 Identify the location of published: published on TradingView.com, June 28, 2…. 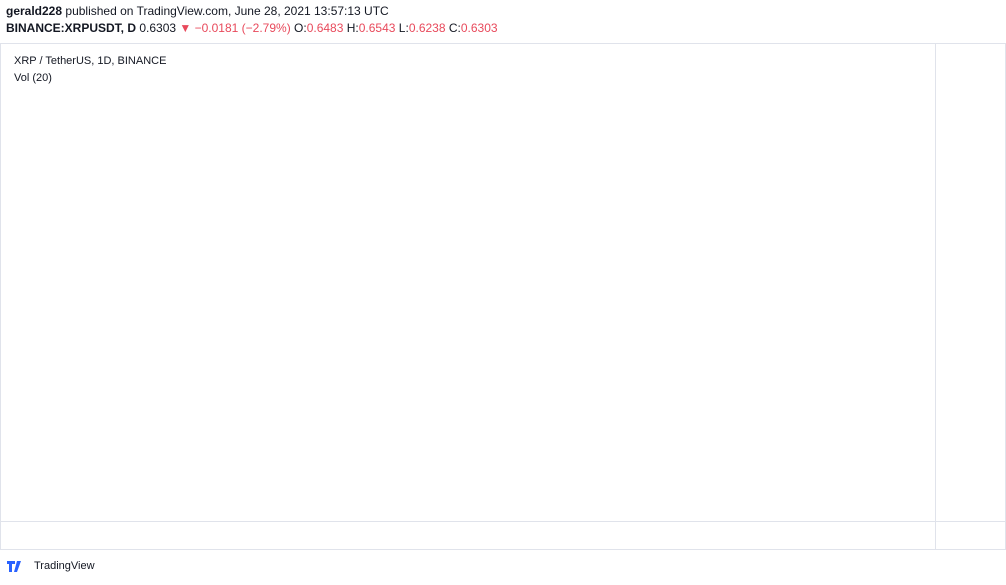
(227, 11).